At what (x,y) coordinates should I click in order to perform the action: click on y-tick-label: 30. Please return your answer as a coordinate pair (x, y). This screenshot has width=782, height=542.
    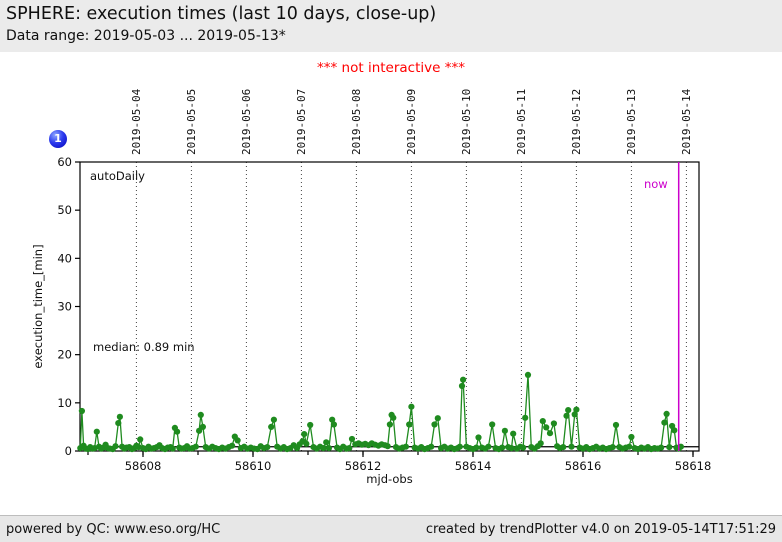
    Looking at the image, I should click on (64, 307).